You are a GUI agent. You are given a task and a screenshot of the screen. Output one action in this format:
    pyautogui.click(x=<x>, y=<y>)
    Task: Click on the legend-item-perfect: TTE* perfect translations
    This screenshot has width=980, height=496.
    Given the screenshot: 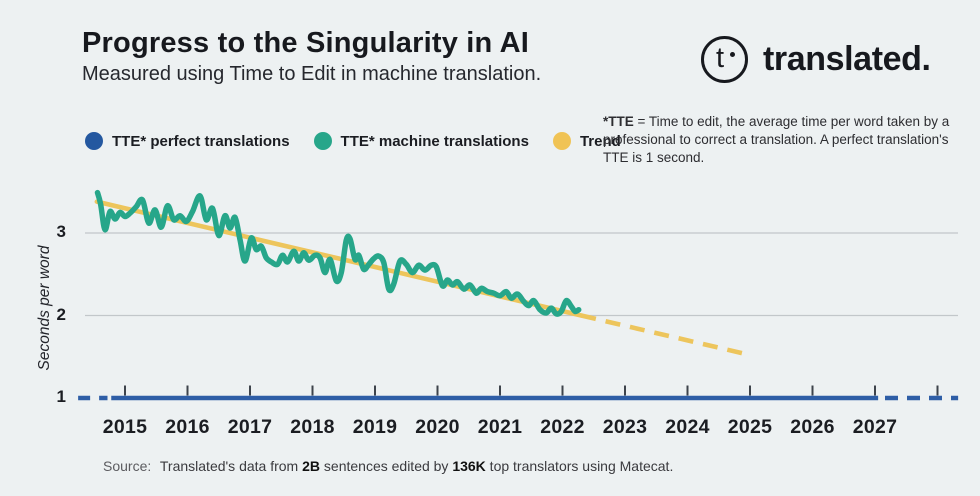 What is the action you would take?
    pyautogui.click(x=187, y=141)
    